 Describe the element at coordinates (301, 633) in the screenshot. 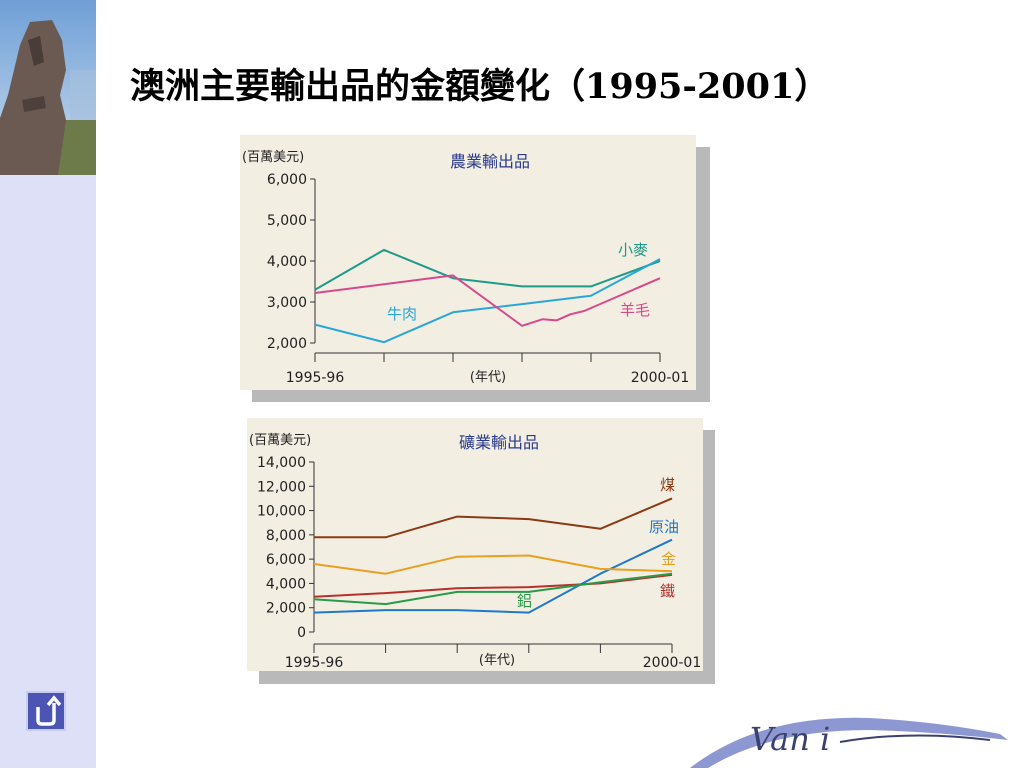

I see `y-tick-label: 0` at that location.